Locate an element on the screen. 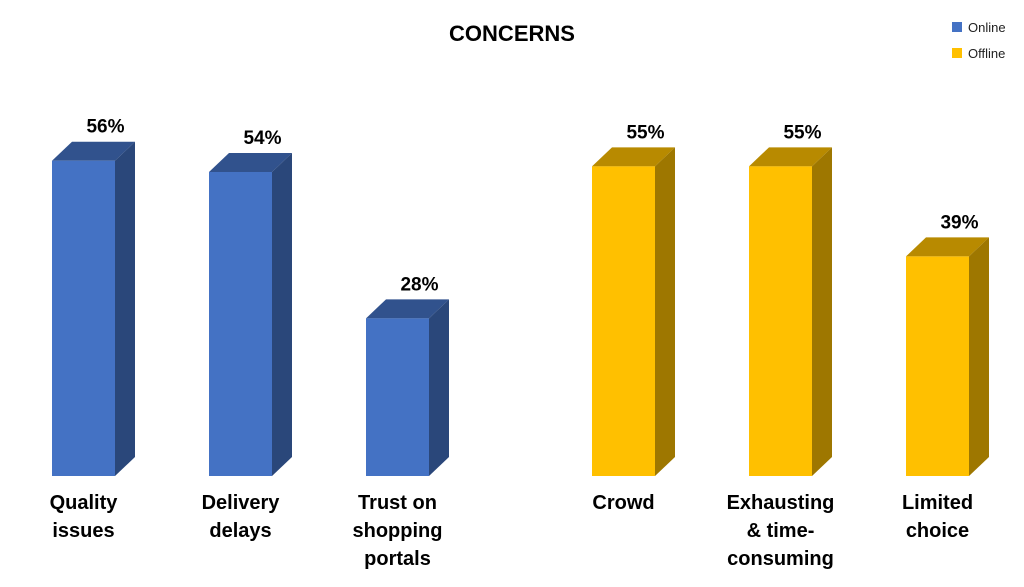 The image size is (1024, 587). category-label-online-2: Delivery delays is located at coordinates (241, 517).